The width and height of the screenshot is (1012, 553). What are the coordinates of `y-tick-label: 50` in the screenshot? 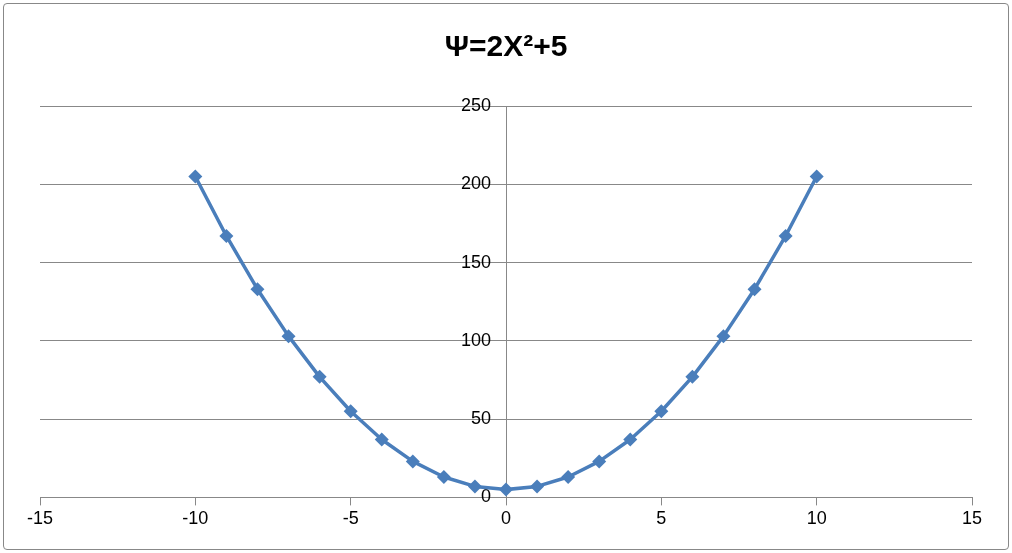 It's located at (488, 418).